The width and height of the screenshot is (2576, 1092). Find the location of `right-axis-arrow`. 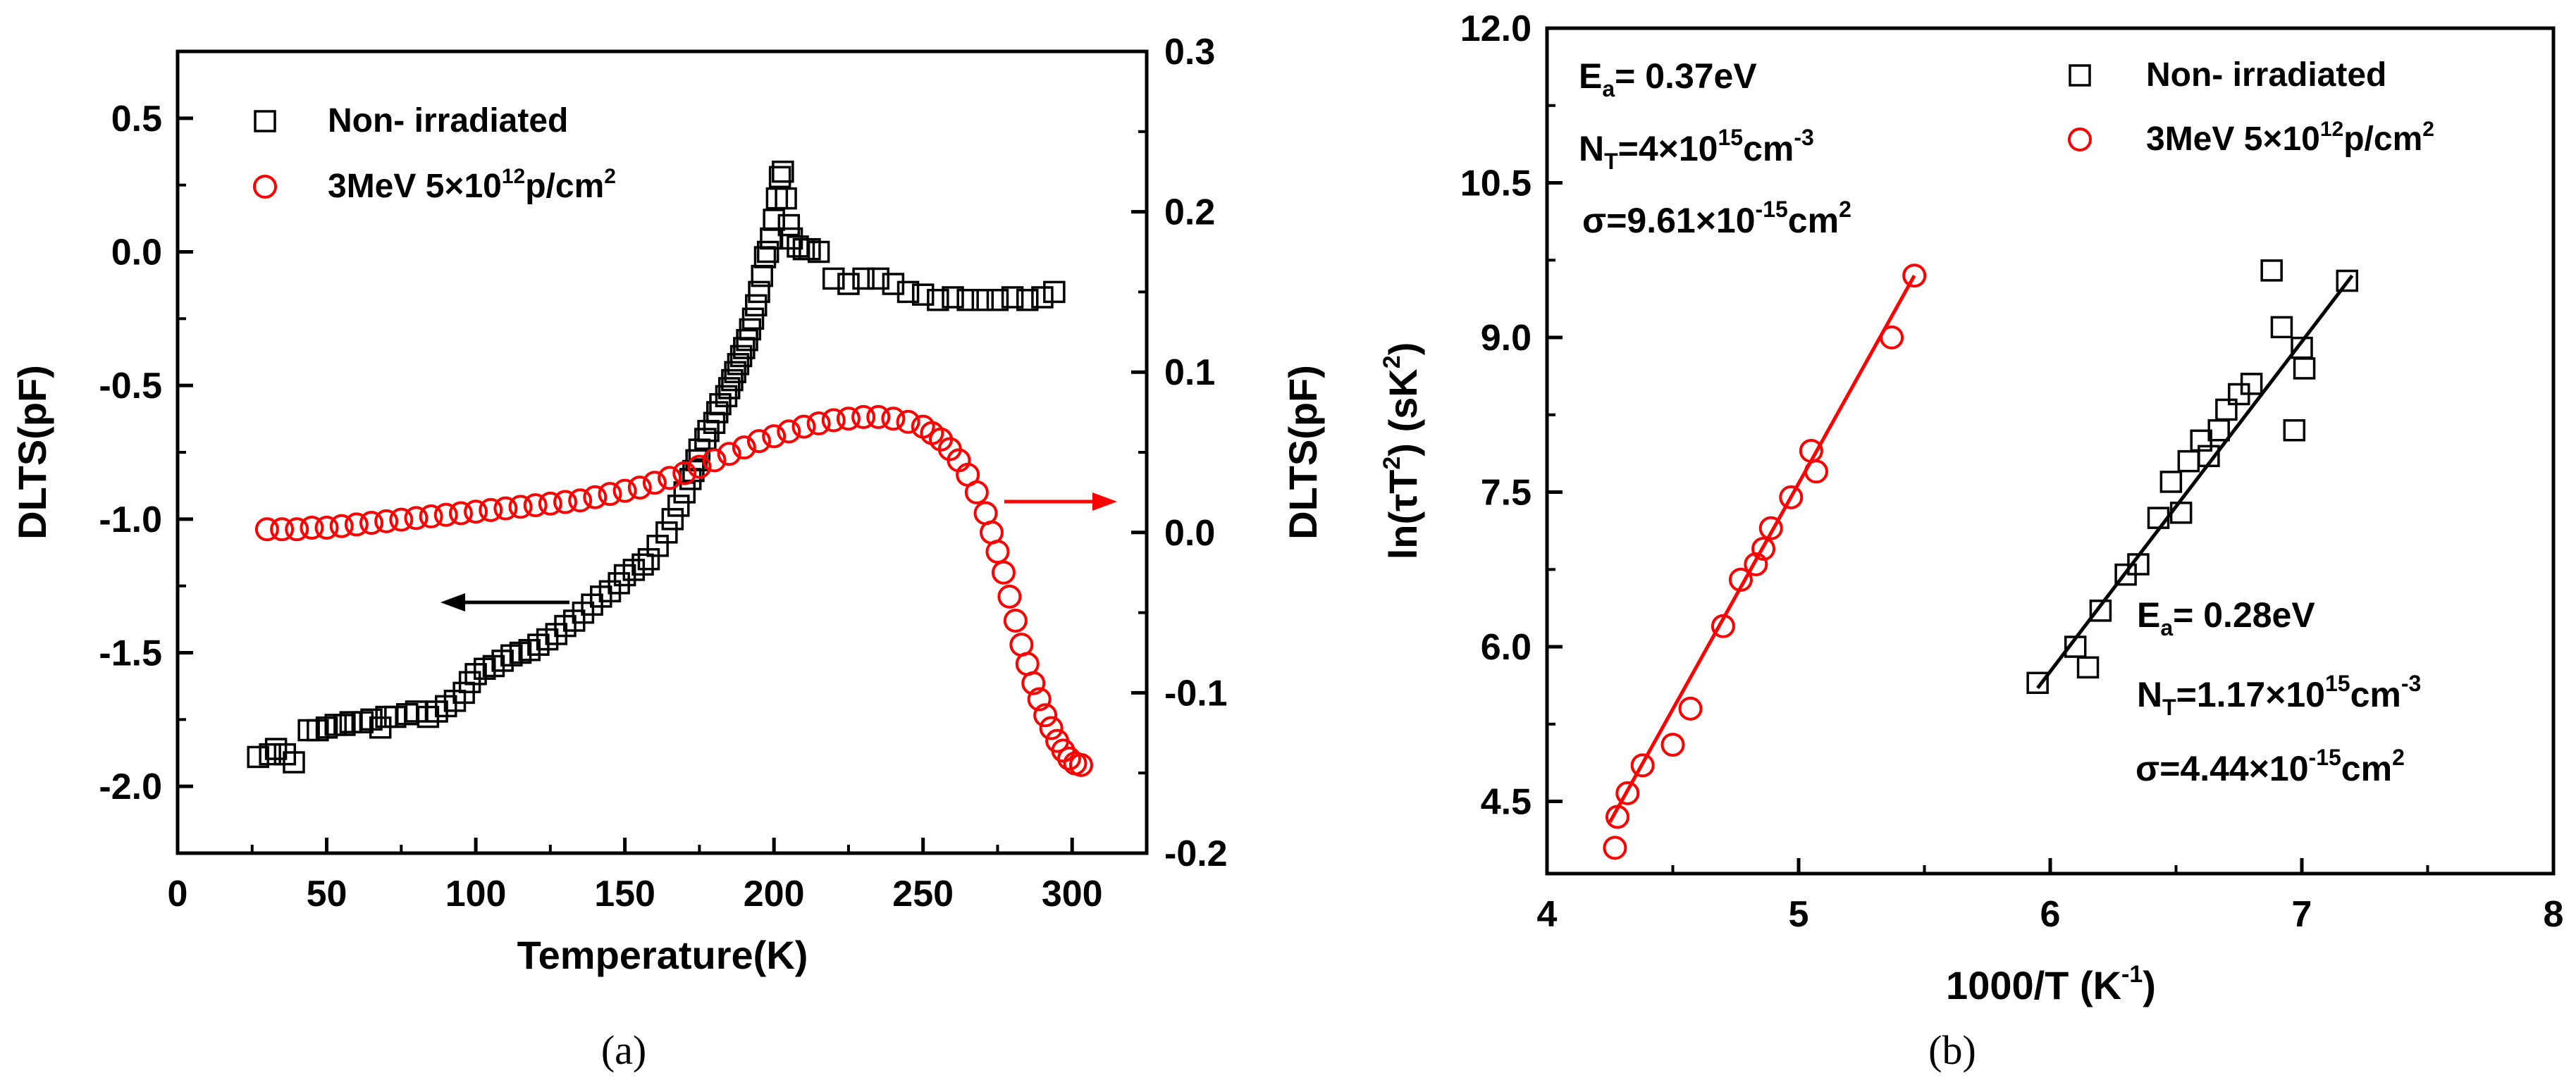

right-axis-arrow is located at coordinates (1060, 501).